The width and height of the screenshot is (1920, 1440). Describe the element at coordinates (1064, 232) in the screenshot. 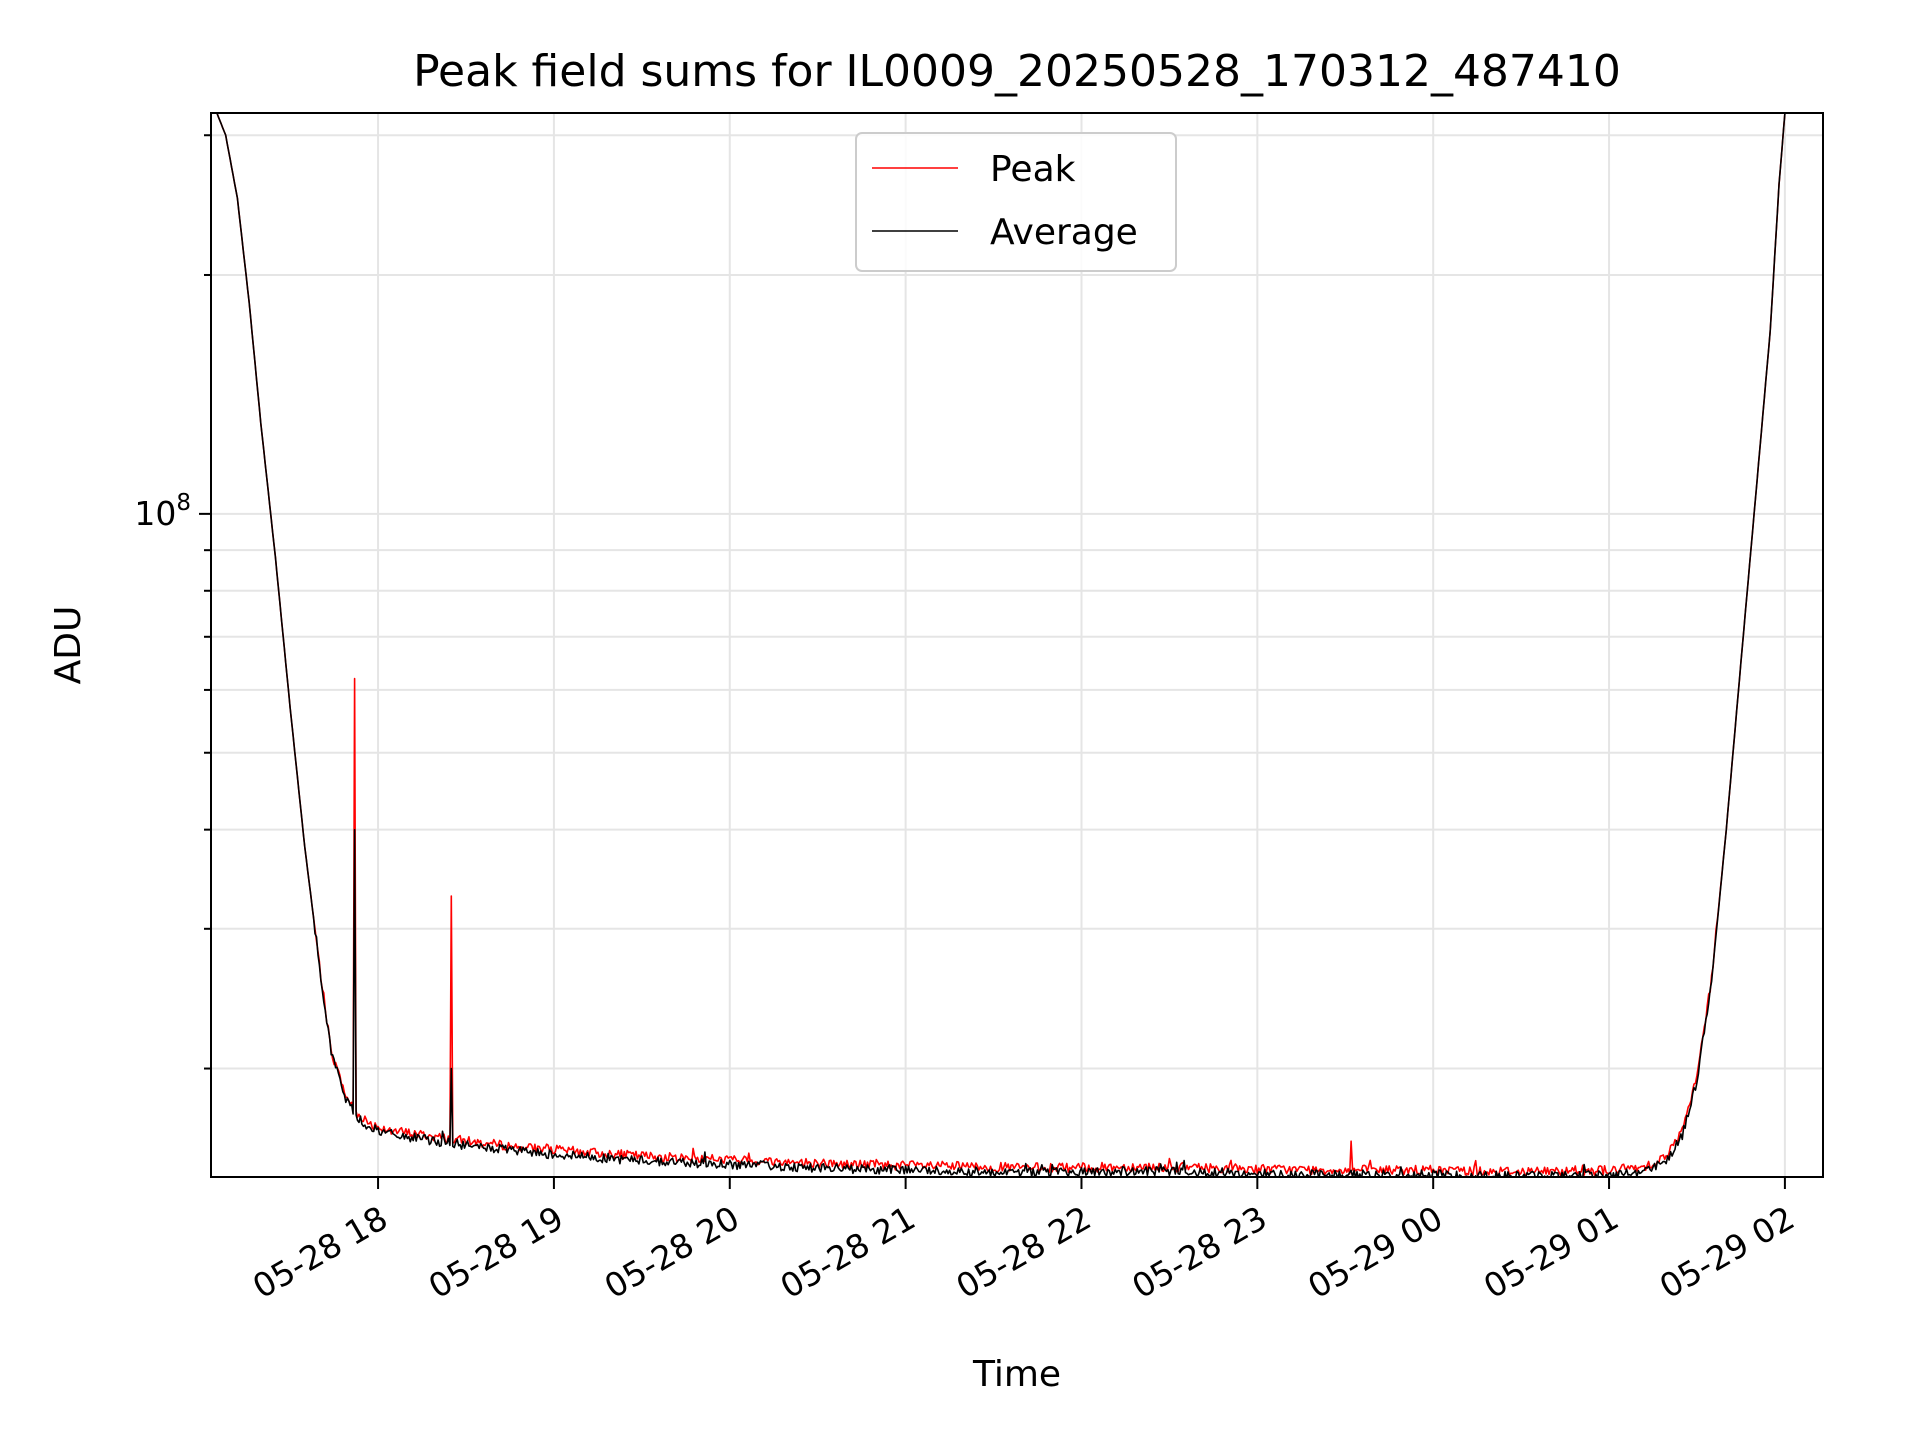

I see `legend-label-average: Average` at that location.